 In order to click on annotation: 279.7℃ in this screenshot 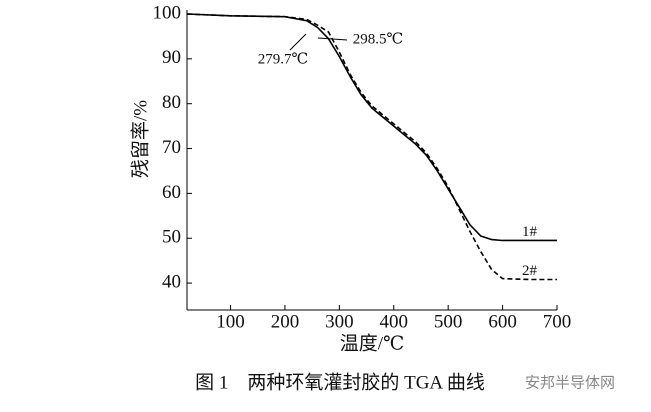, I will do `click(283, 59)`.